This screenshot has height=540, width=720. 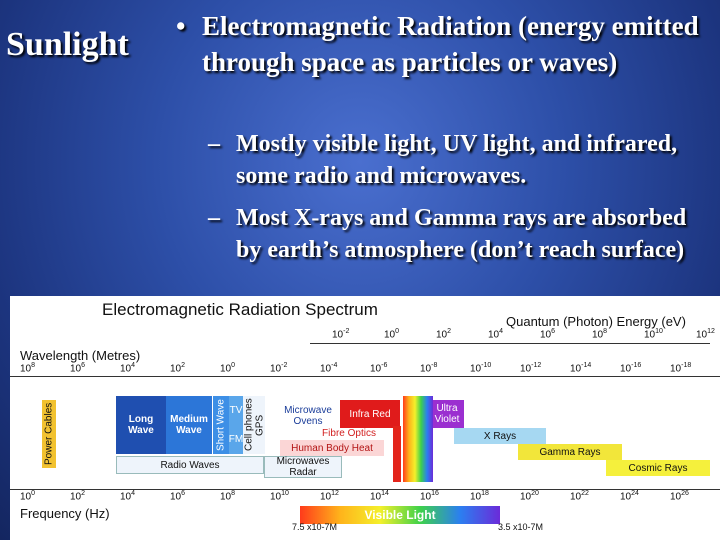 I want to click on wavelength-tick: 10⁻⁴, so click(x=329, y=368).